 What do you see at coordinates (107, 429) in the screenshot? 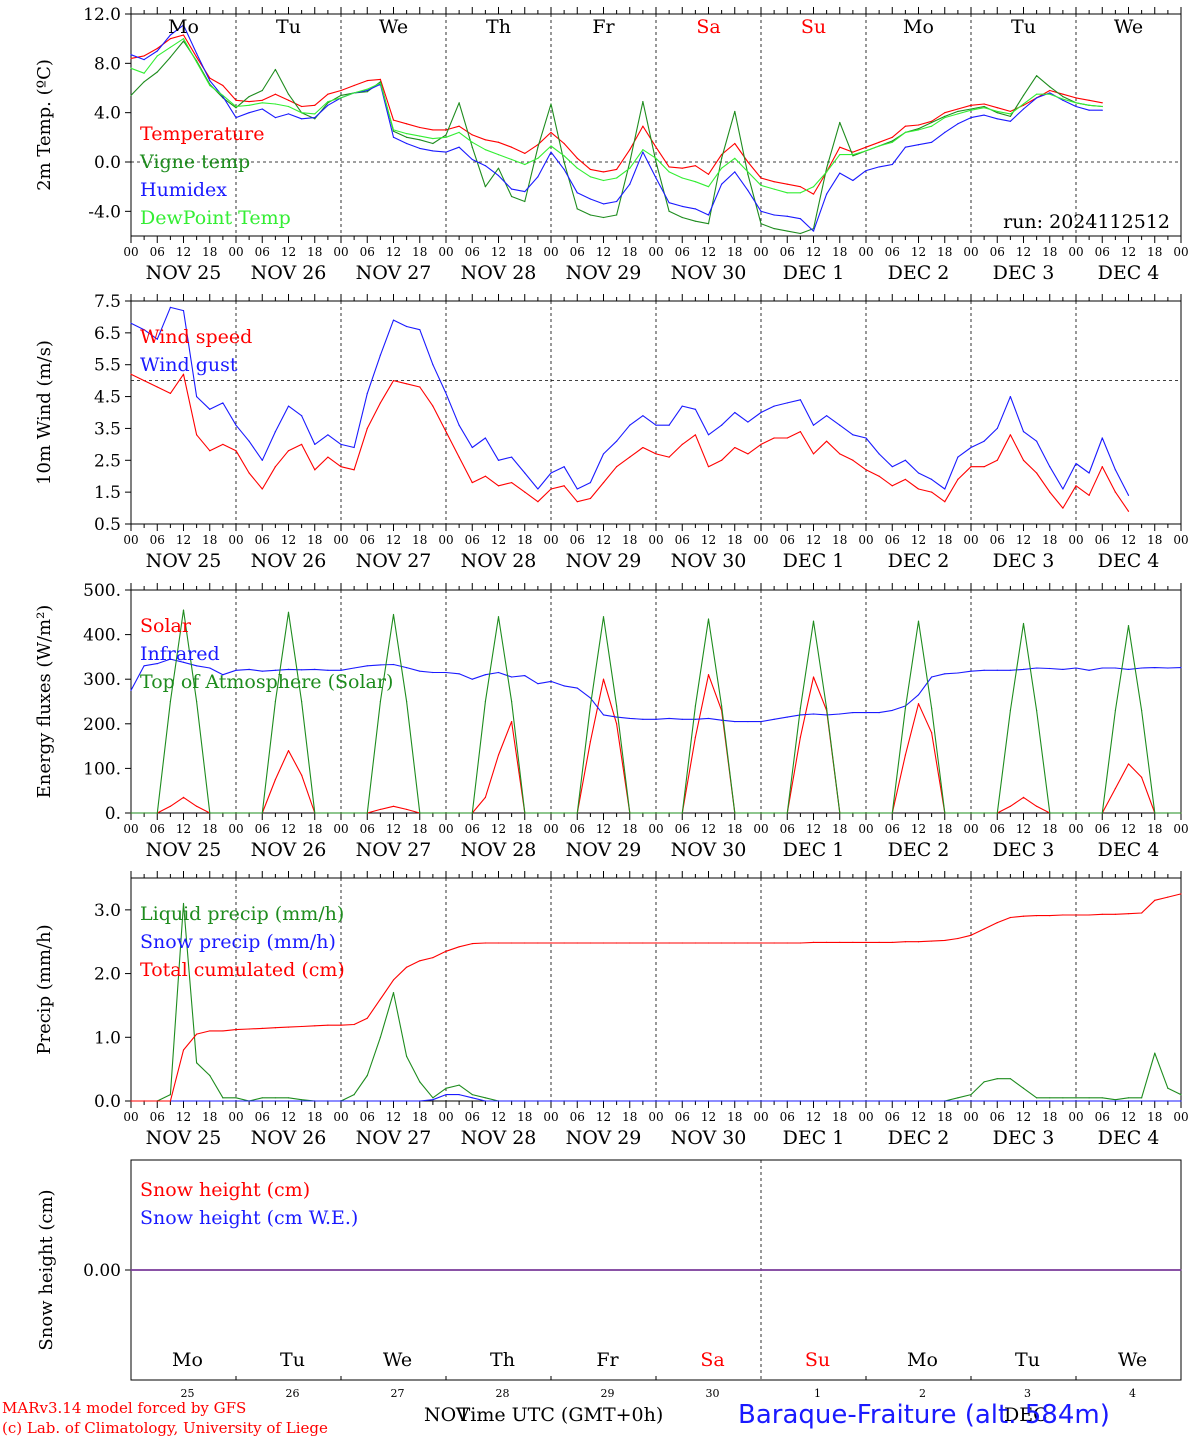
I see `y-tick-label: 3.5` at bounding box center [107, 429].